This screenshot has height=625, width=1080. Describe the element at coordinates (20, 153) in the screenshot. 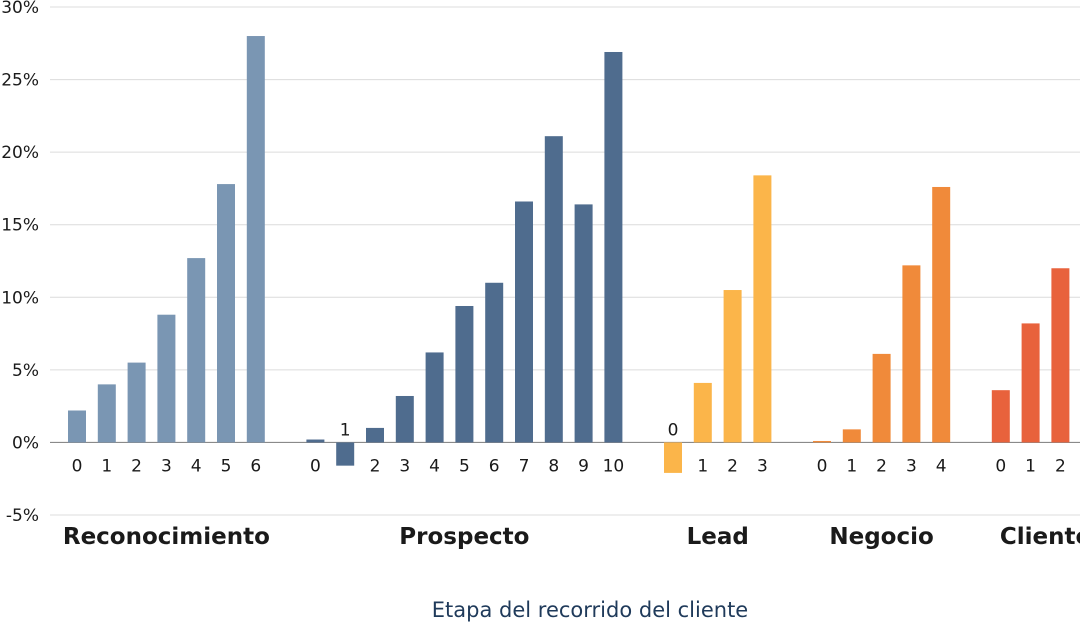

I see `y-tick-label: 20%` at that location.